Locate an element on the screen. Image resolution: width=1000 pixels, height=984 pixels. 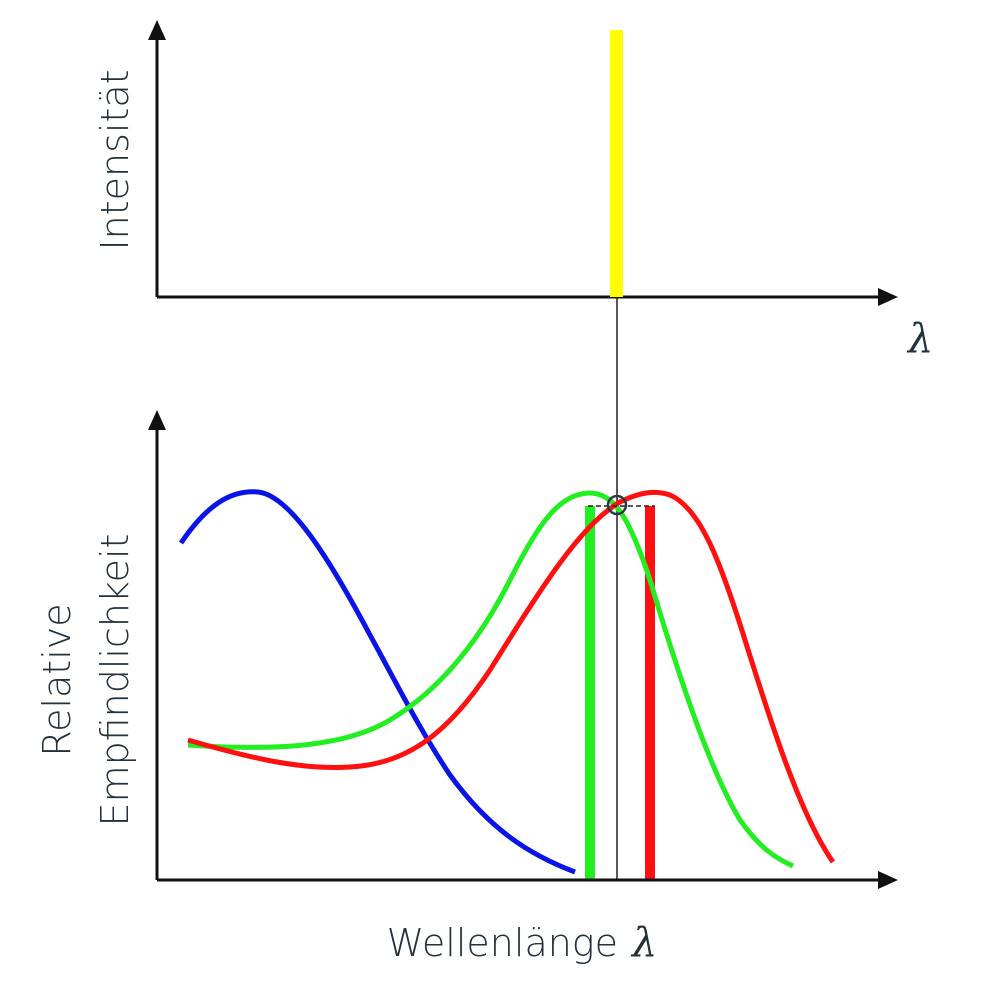
red-response-bar is located at coordinates (650, 693).